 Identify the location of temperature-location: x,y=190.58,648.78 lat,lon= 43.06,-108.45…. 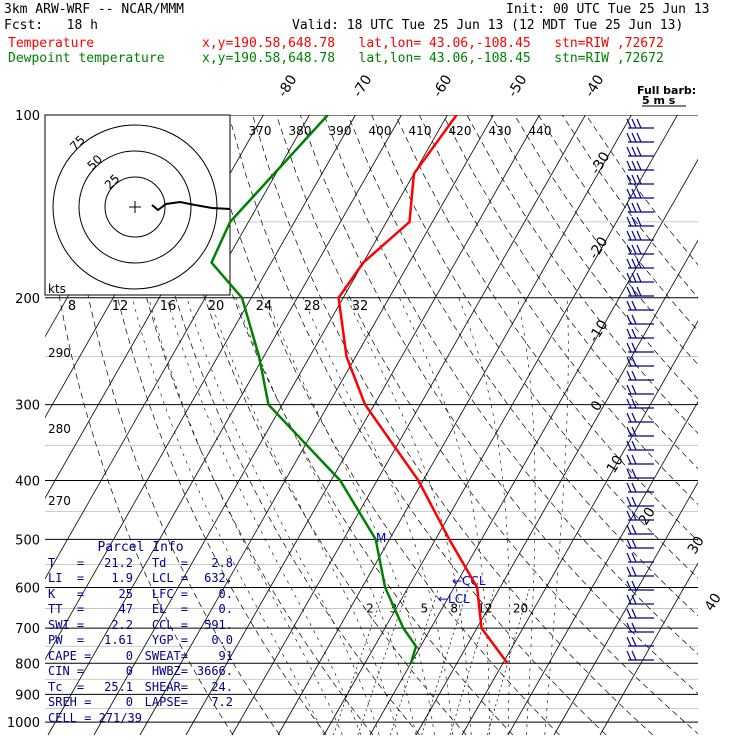
(433, 43).